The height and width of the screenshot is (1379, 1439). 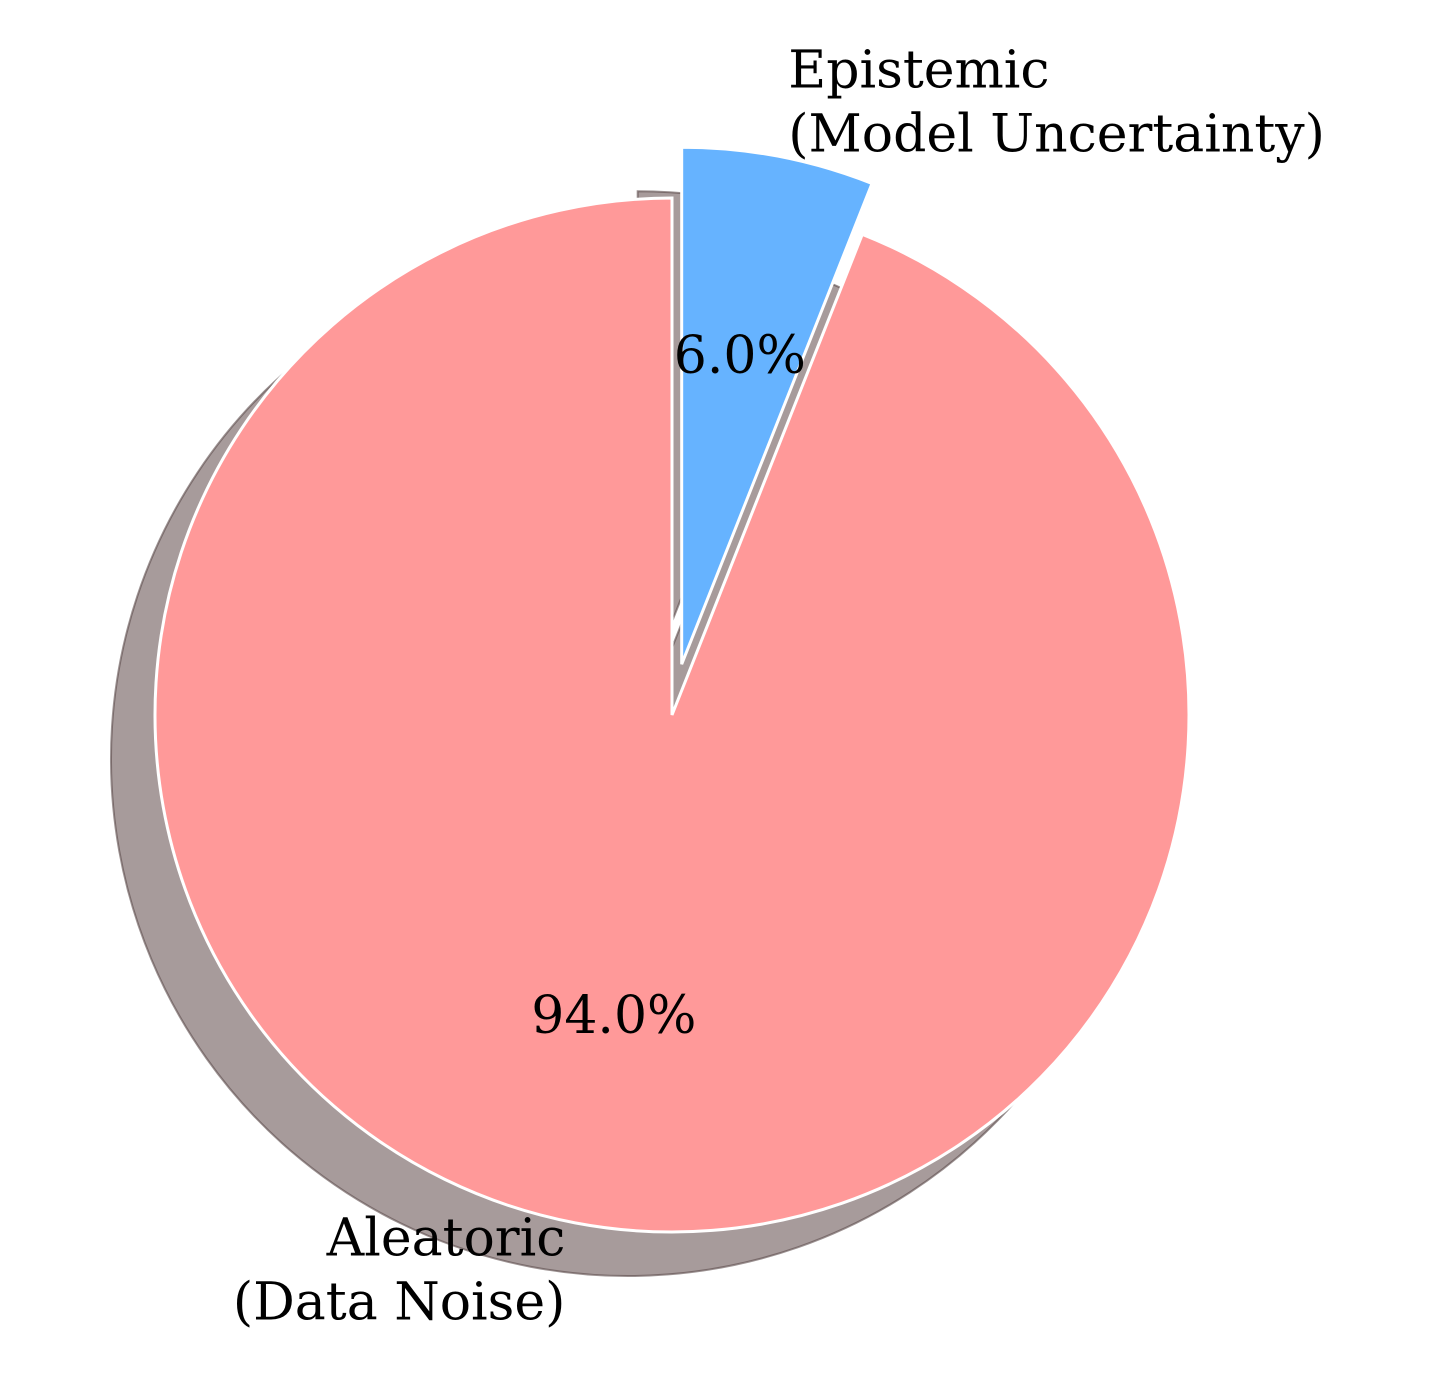 What do you see at coordinates (1056, 102) in the screenshot?
I see `category-label: Epistemic (Model Uncertainty)` at bounding box center [1056, 102].